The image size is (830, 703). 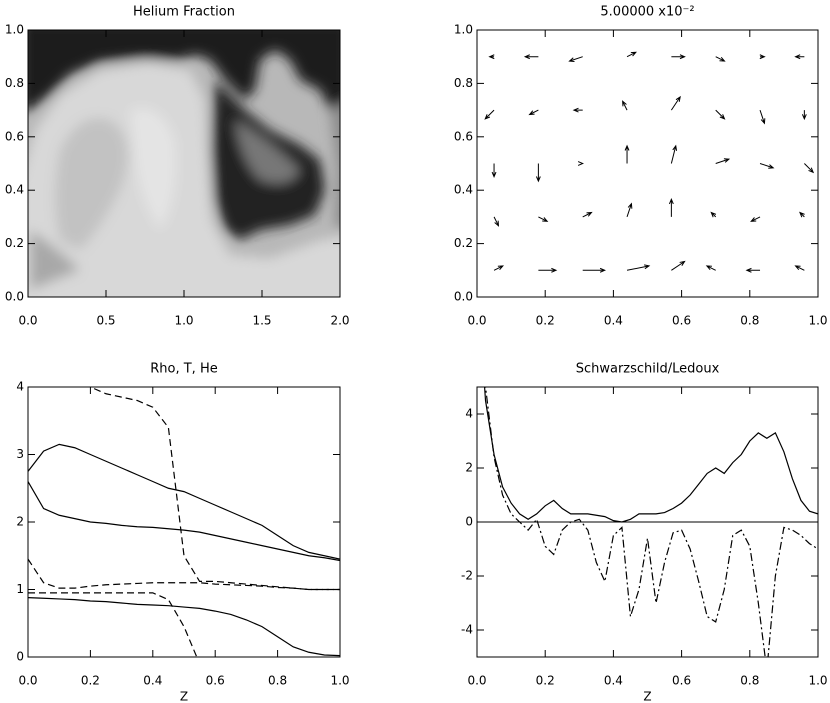 What do you see at coordinates (467, 630) in the screenshot?
I see `y-tick-label: -4` at bounding box center [467, 630].